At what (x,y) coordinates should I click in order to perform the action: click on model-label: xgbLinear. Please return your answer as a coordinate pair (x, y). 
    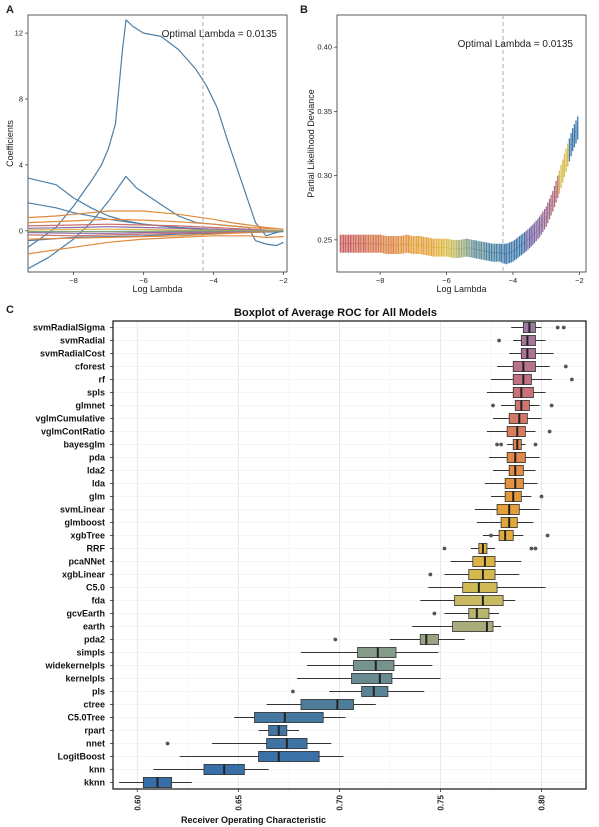
    Looking at the image, I should click on (84, 575).